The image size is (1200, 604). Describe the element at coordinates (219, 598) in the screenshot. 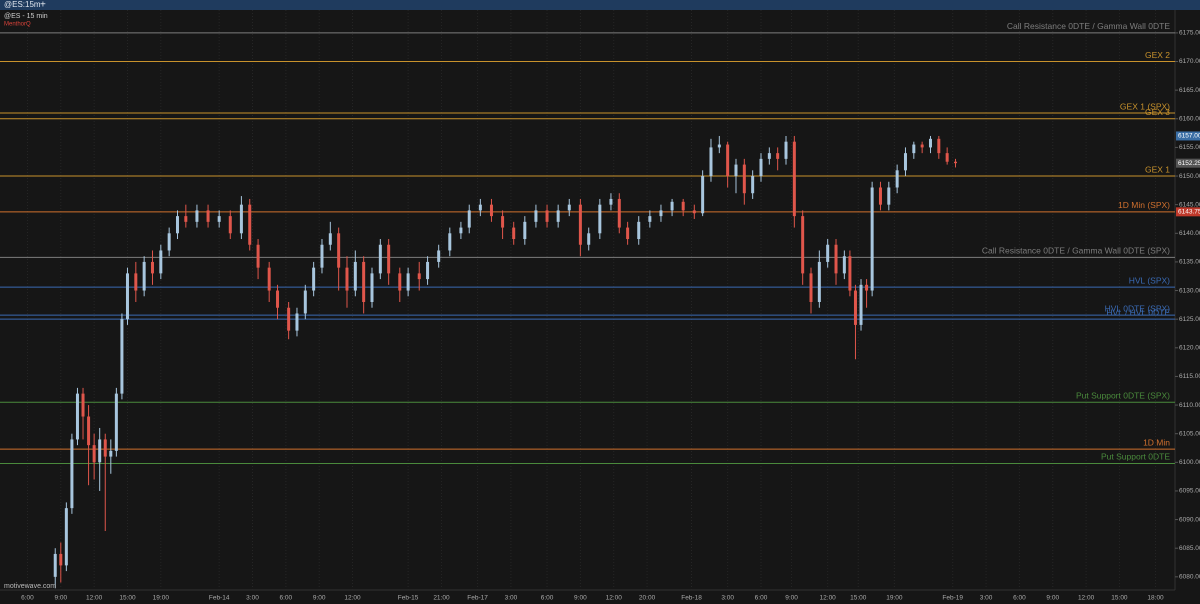

I see `x-tick-label: Feb-14` at that location.